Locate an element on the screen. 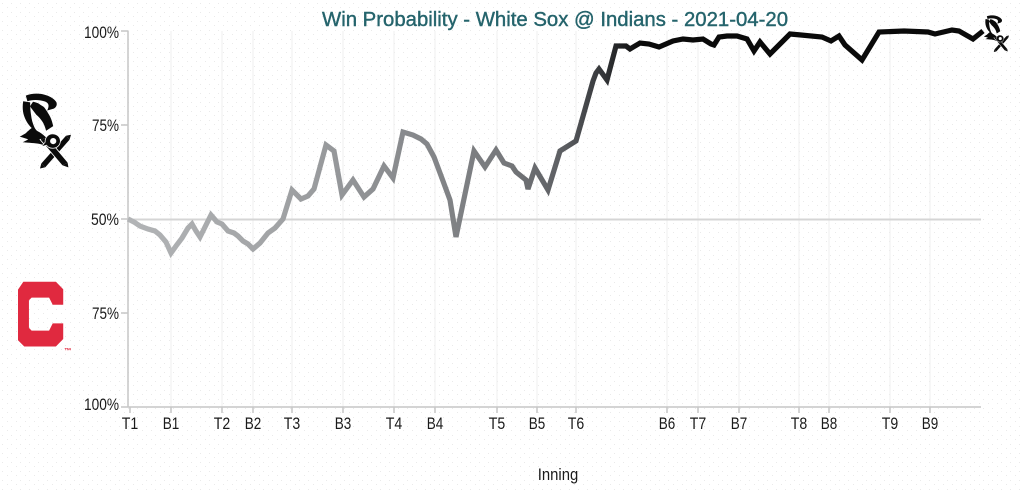 This screenshot has height=490, width=1024. svg-text: T7 is located at coordinates (698, 423).